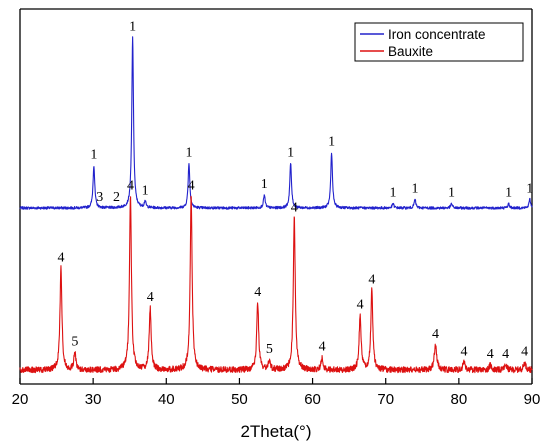 The image size is (550, 446). I want to click on x-axis-label: 2Theta(°), so click(275, 431).